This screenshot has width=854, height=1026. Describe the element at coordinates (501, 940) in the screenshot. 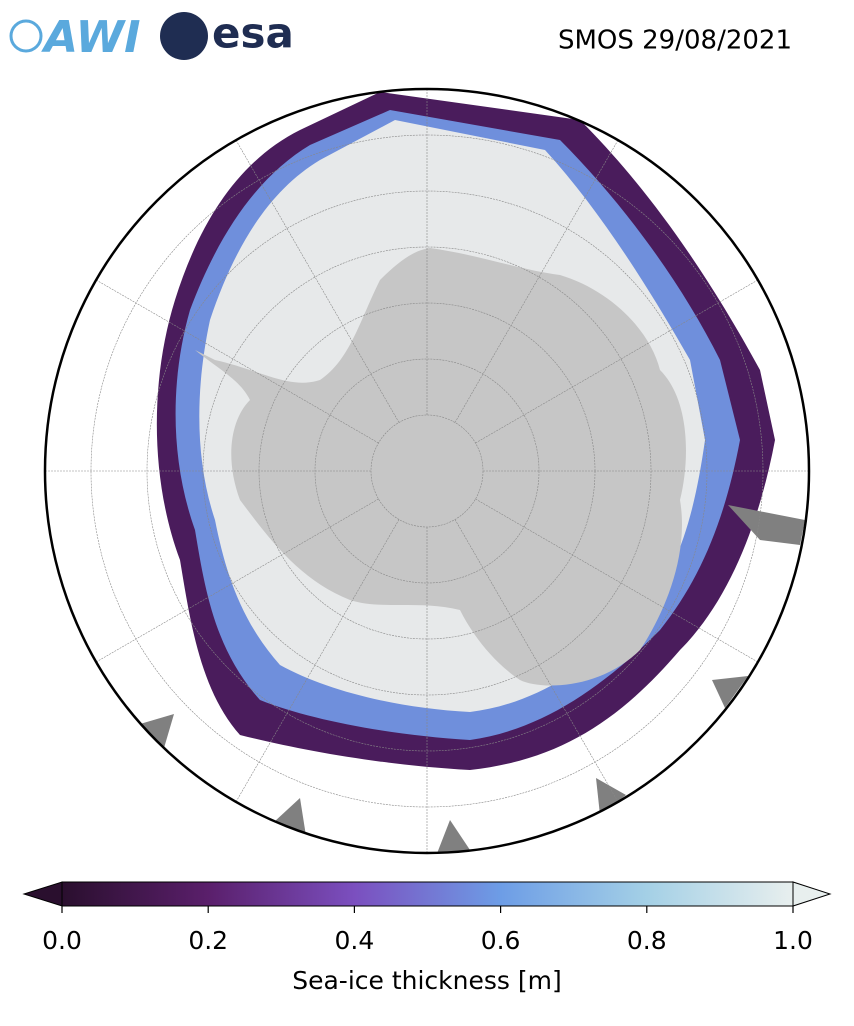

I see `tick-label: 0.6` at that location.